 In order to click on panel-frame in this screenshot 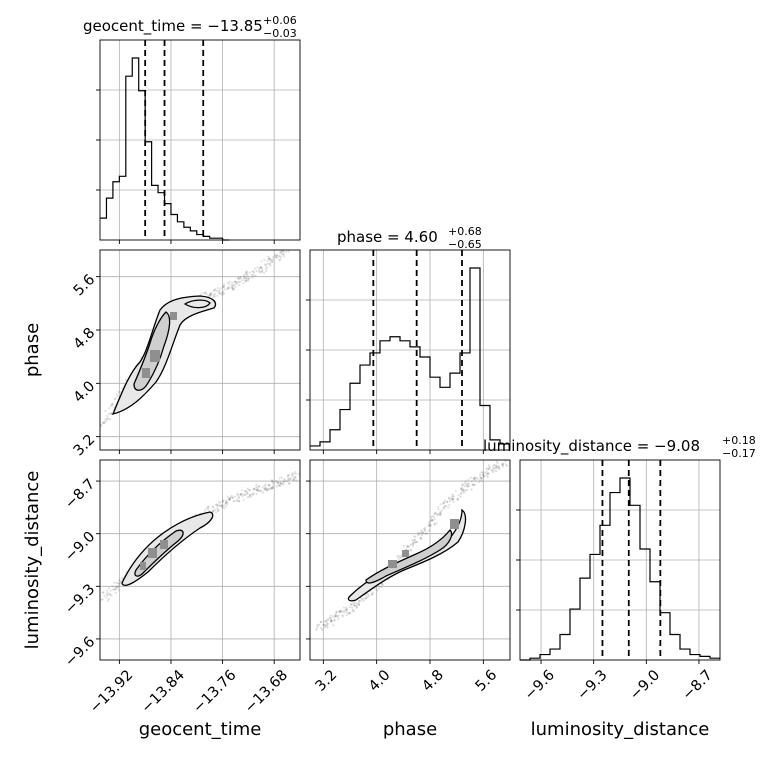, I will do `click(410, 560)`.